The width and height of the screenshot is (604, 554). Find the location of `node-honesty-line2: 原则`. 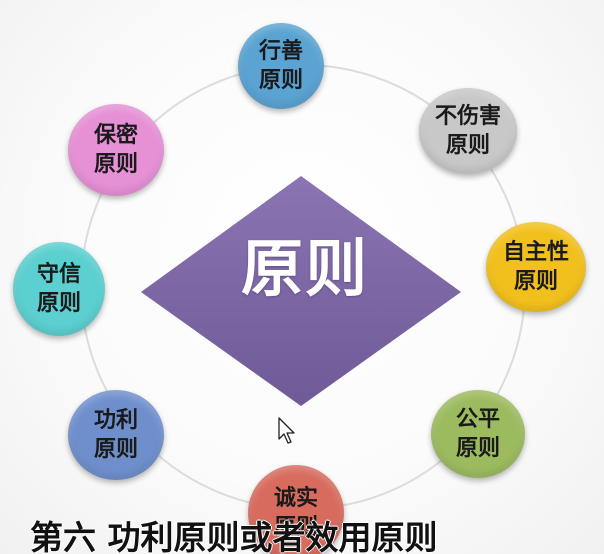

node-honesty-line2: 原则 is located at coordinates (295, 527).